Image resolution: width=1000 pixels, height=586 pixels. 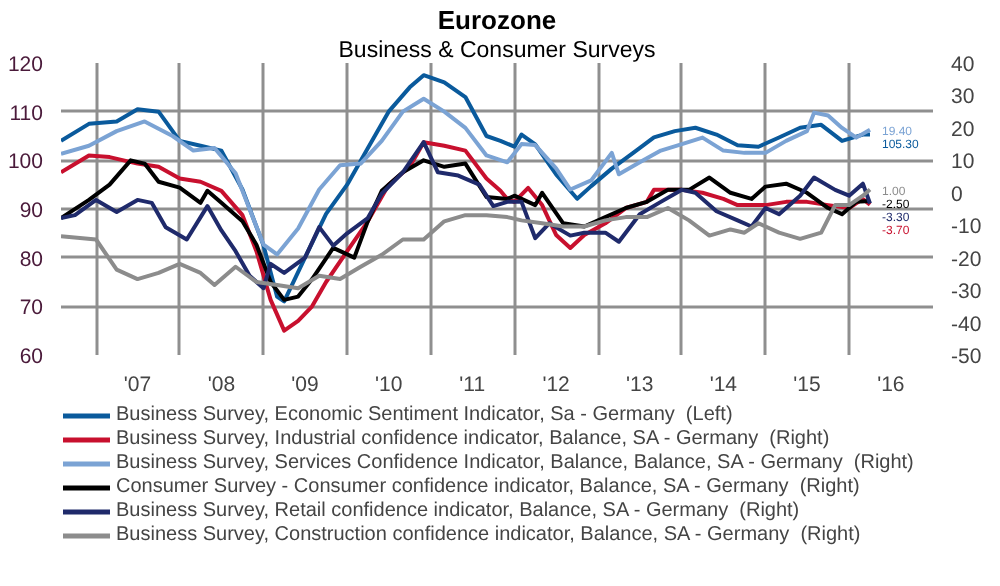 What do you see at coordinates (891, 385) in the screenshot?
I see `x-tick-label: '16` at bounding box center [891, 385].